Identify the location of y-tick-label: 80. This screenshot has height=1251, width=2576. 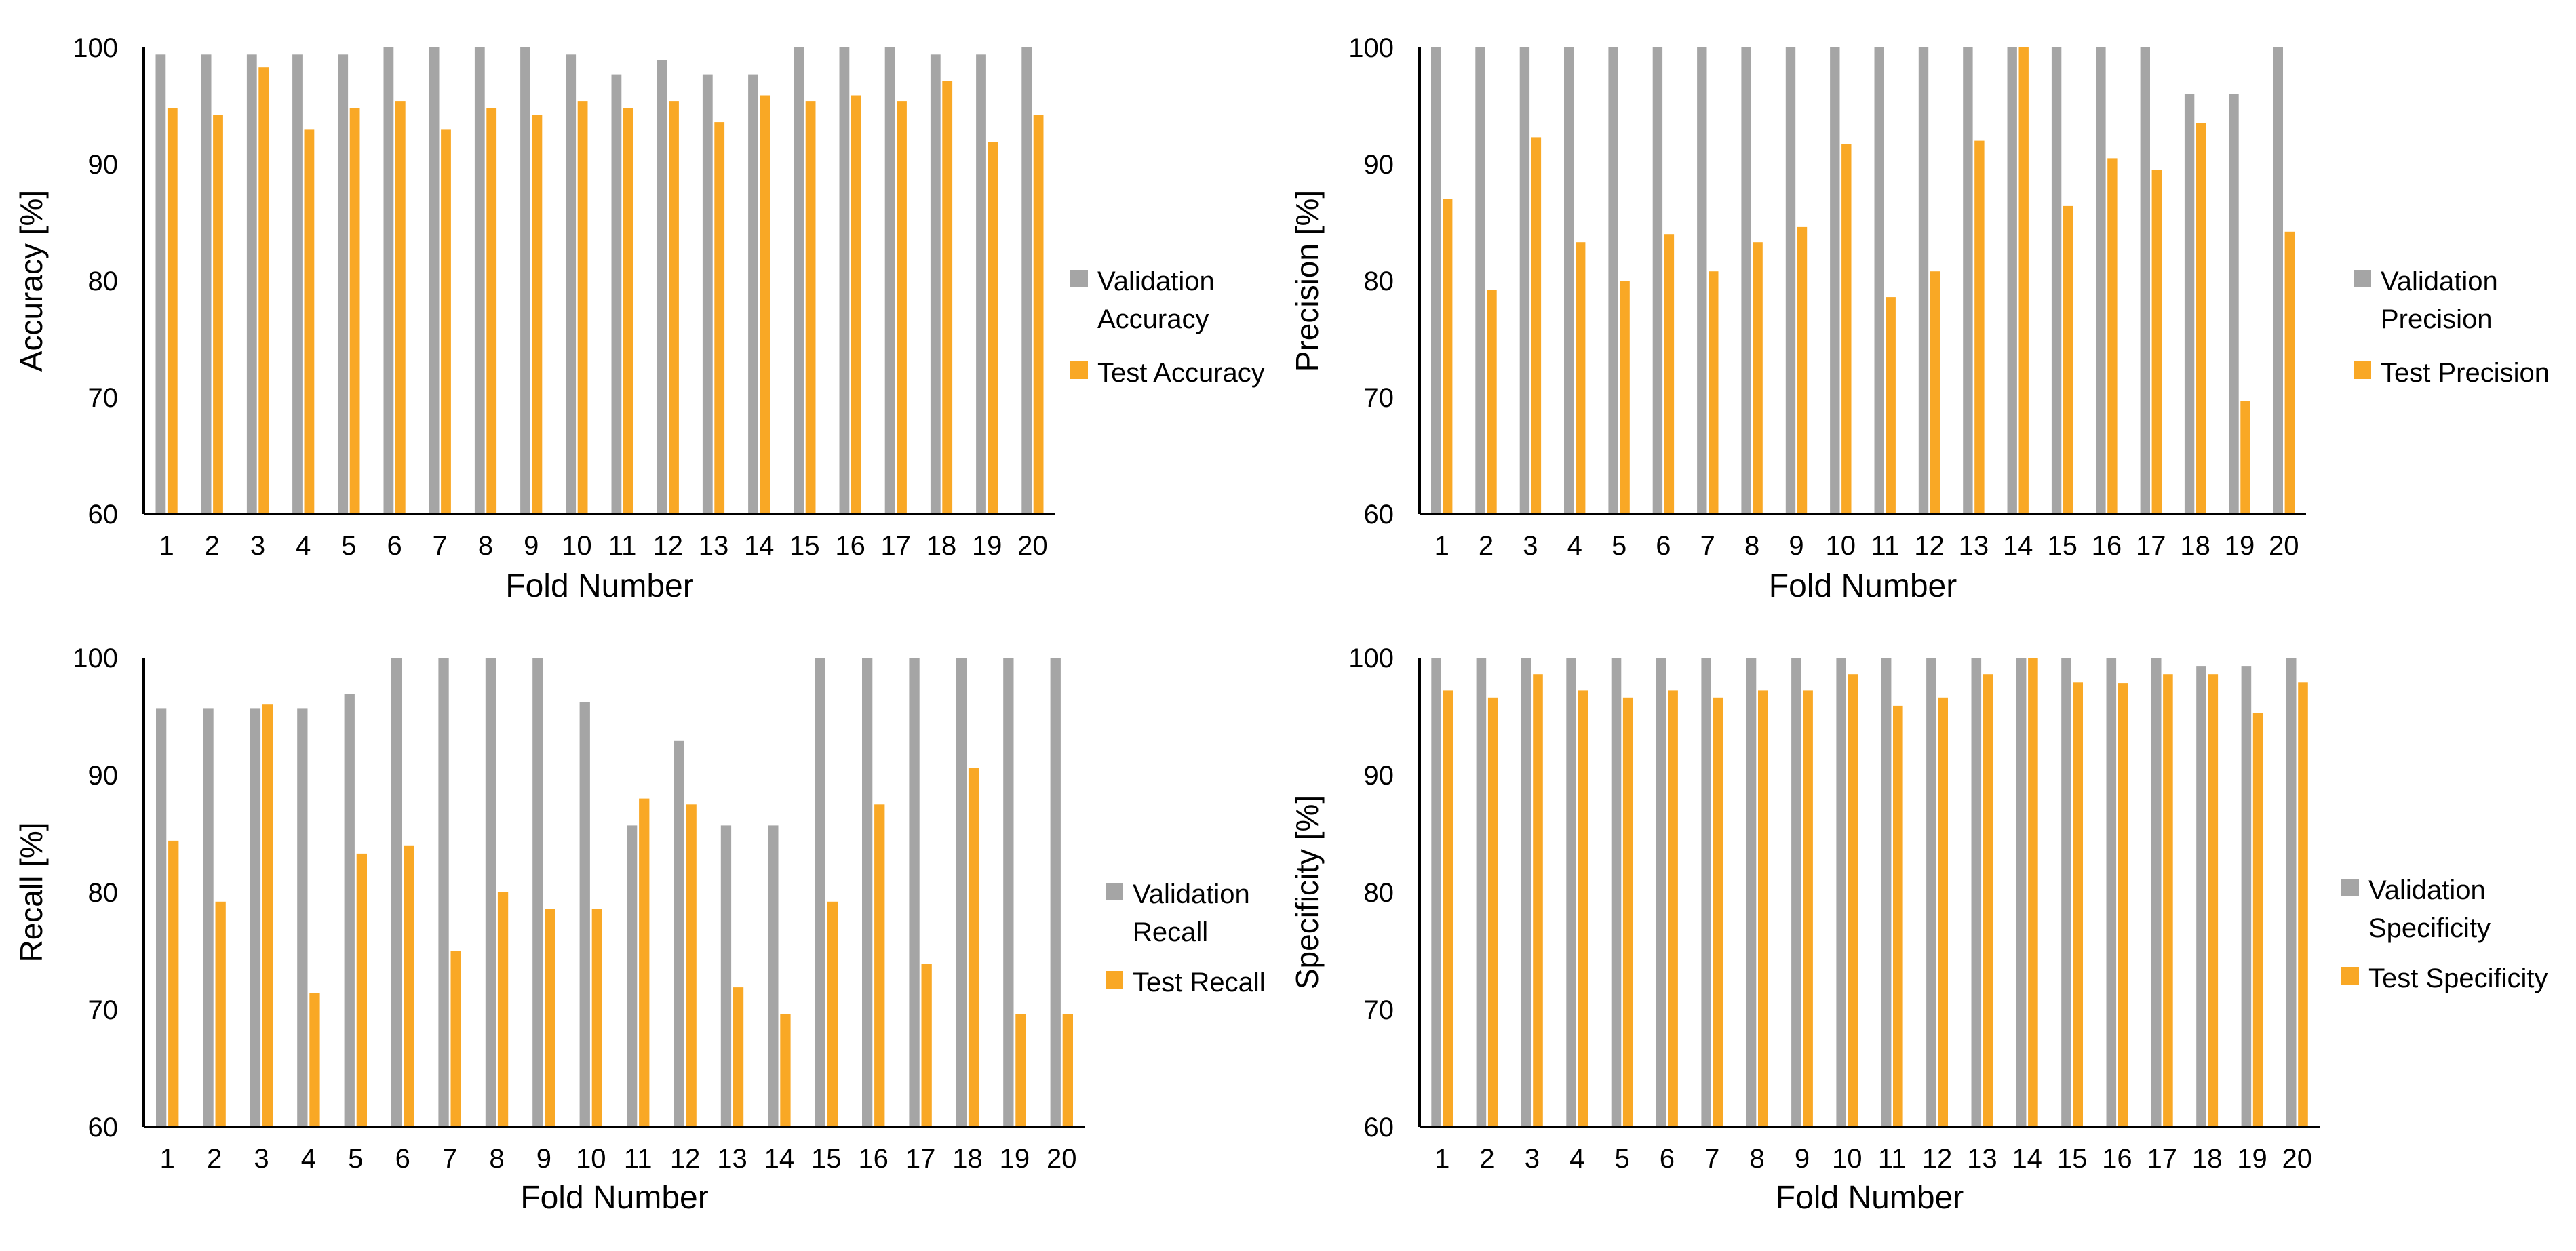
(103, 893).